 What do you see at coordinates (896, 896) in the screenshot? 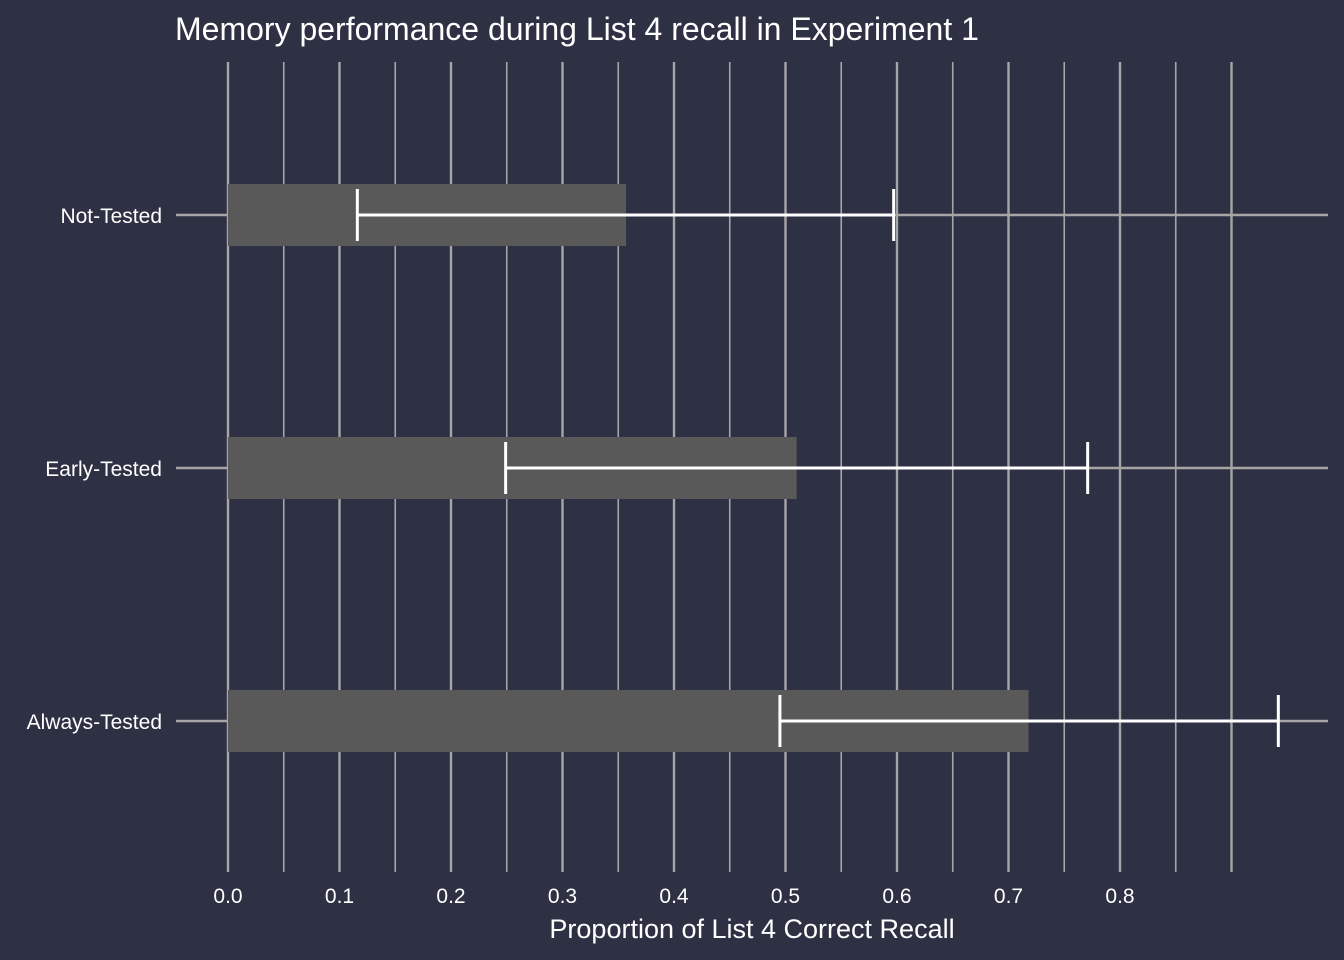
I see `x-tick-label: 0.6` at bounding box center [896, 896].